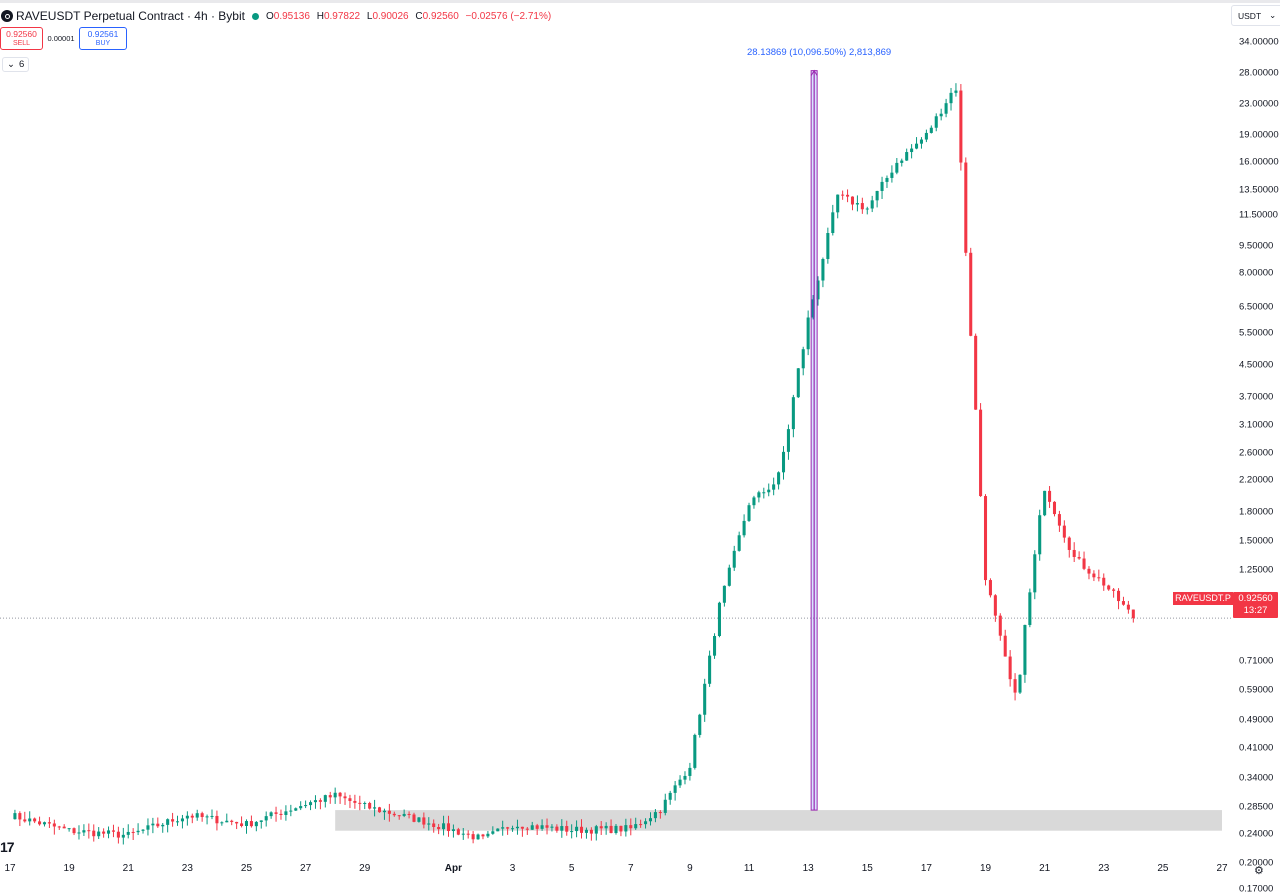 The image size is (1280, 895). Describe the element at coordinates (1256, 541) in the screenshot. I see `price-tick: 1.50000` at that location.